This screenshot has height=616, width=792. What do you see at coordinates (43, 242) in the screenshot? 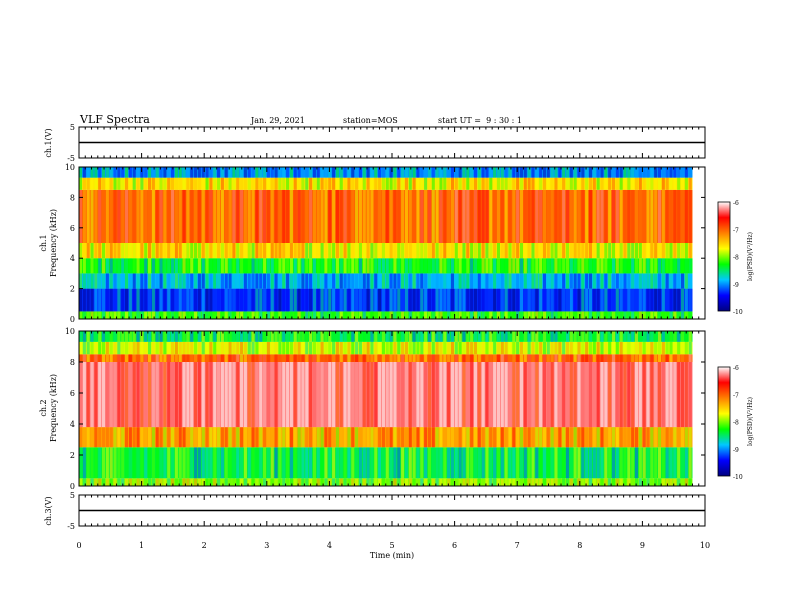
I see `ch1-spec-ylabel-line1: ch.1` at bounding box center [43, 242].